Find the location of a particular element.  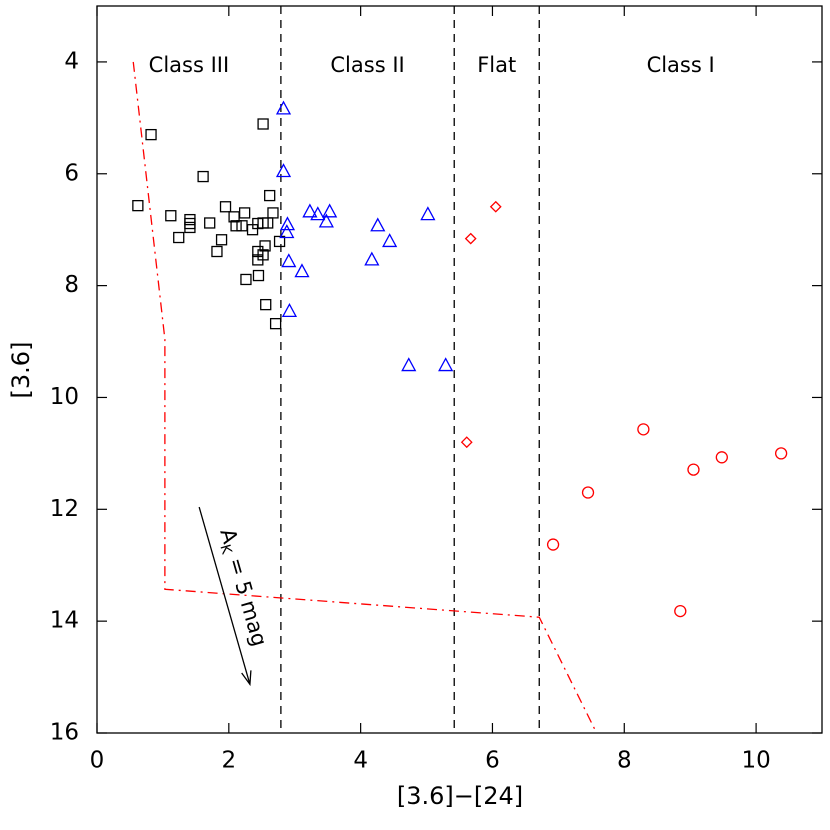

x-axis-label: [3.6]−[24] is located at coordinates (460, 796).